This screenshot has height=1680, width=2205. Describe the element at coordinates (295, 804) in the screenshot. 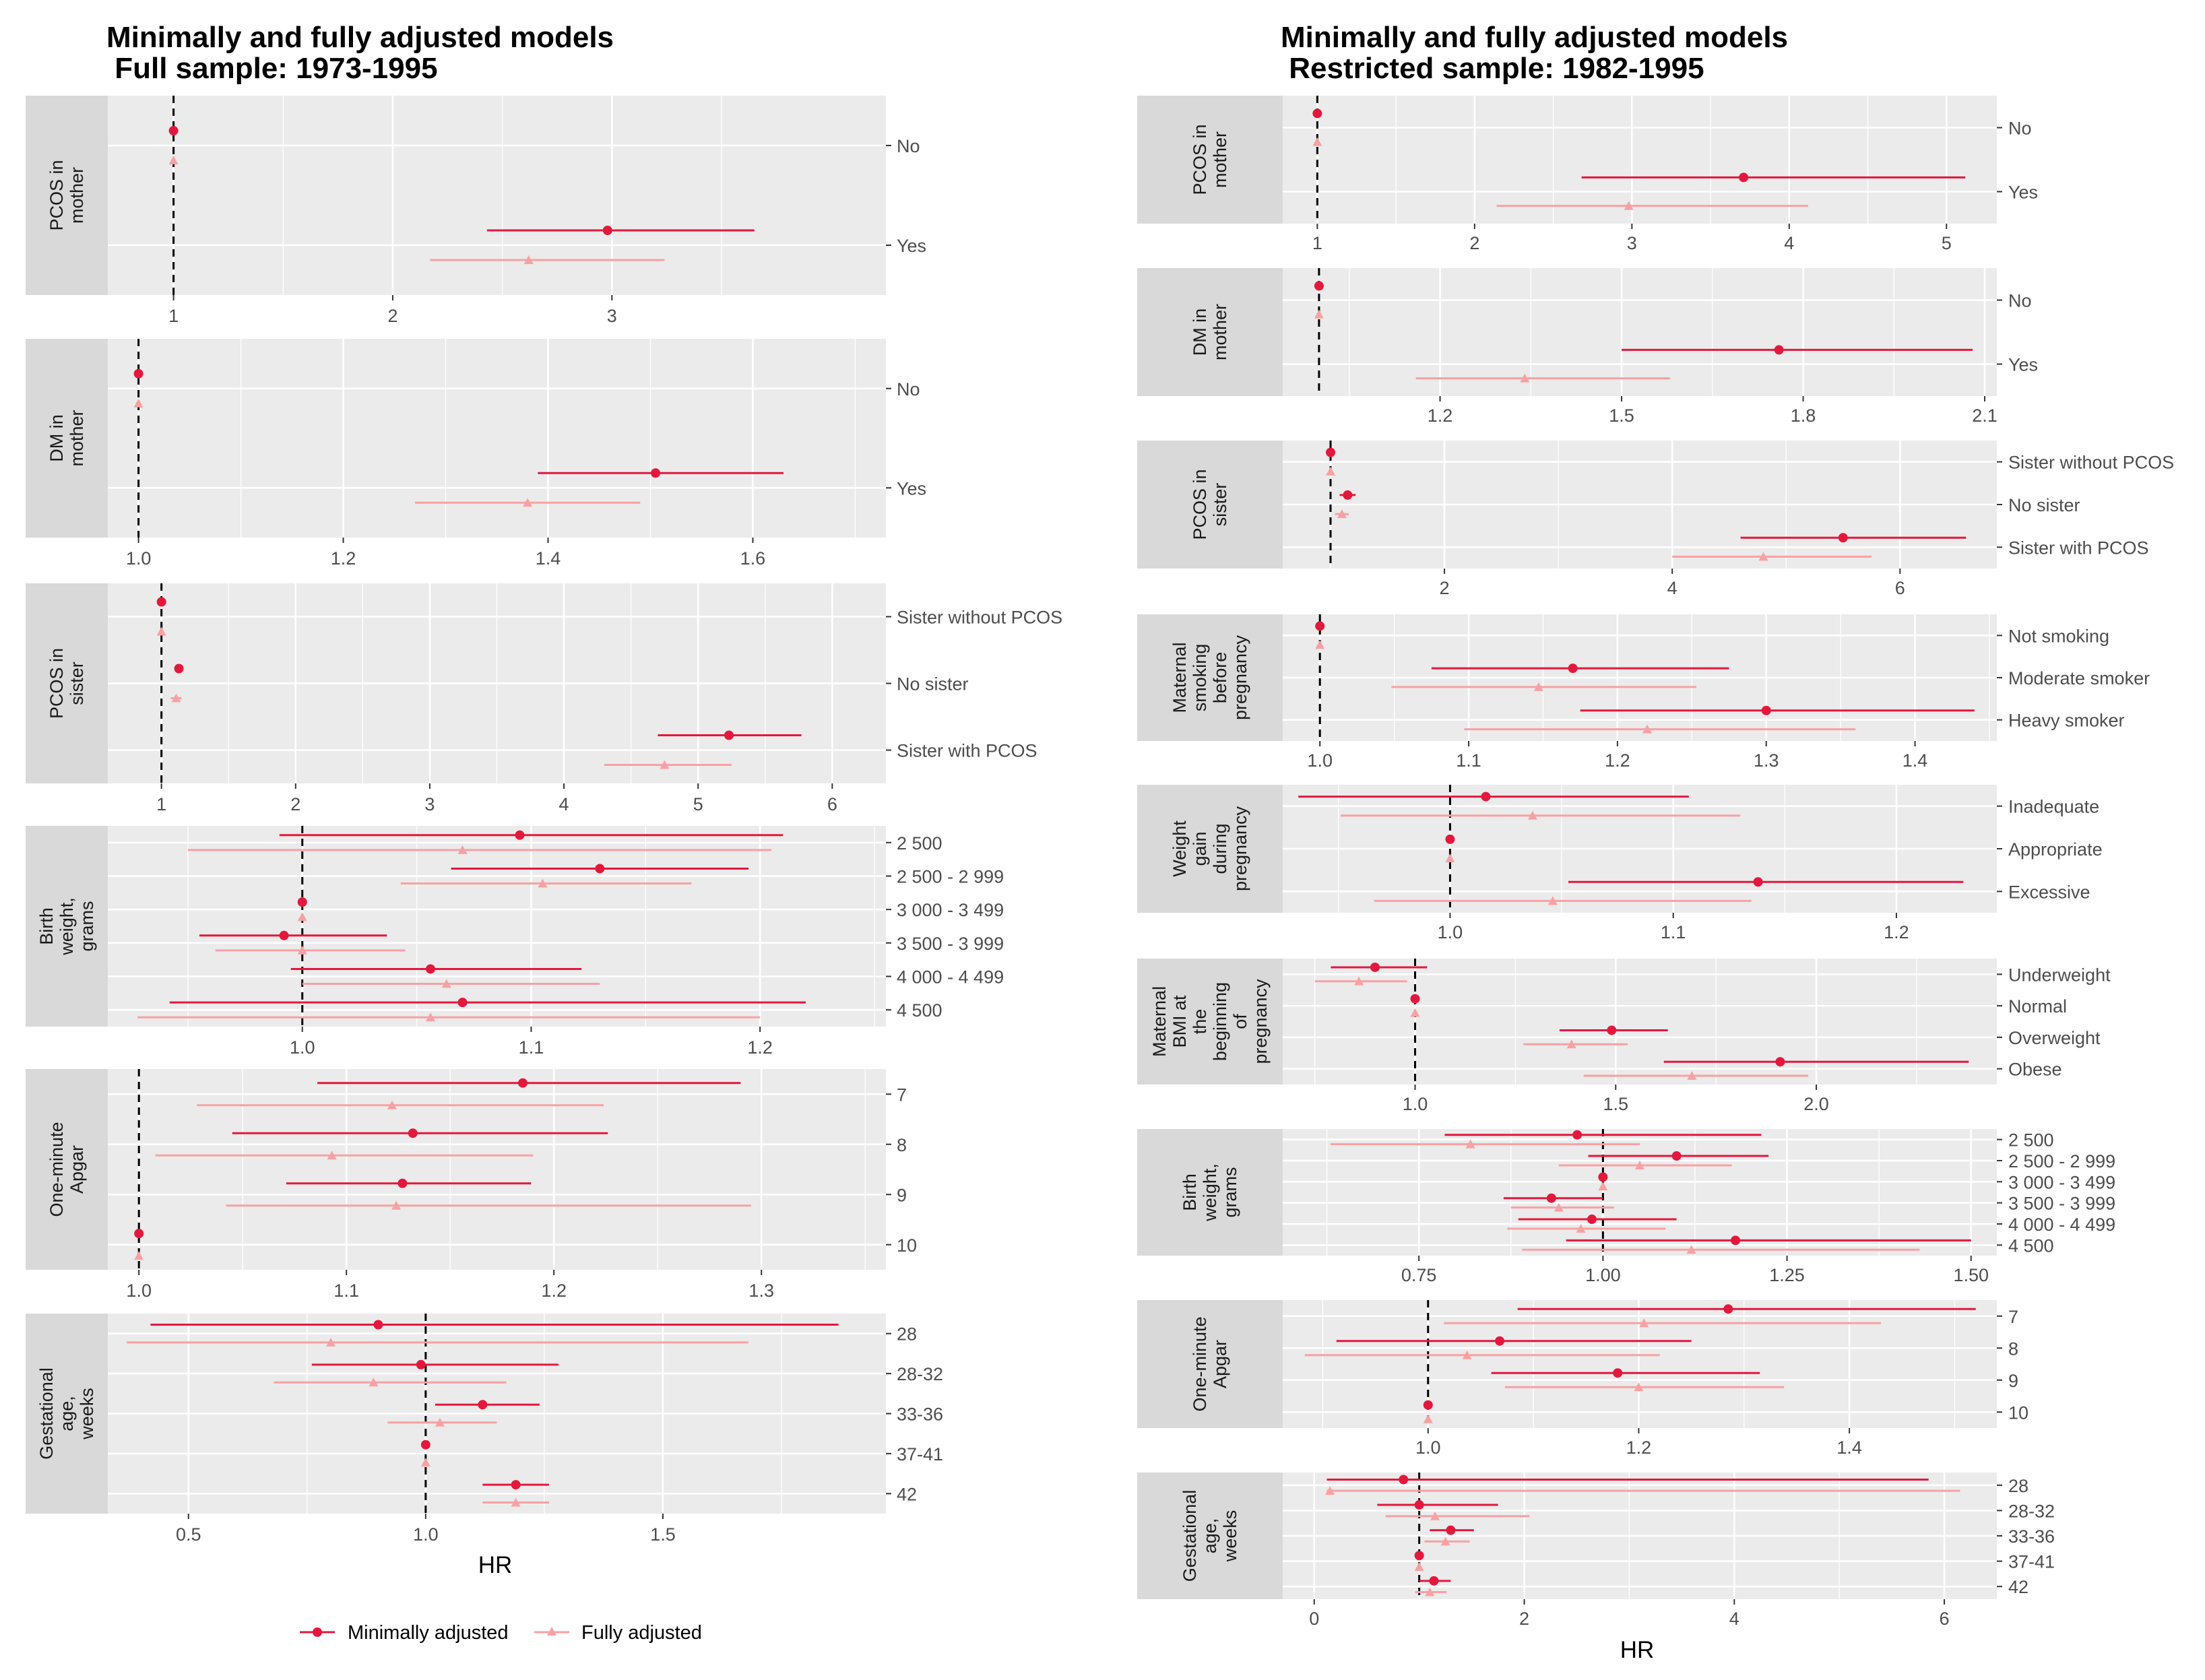

I see `x-tick-label: 2` at that location.